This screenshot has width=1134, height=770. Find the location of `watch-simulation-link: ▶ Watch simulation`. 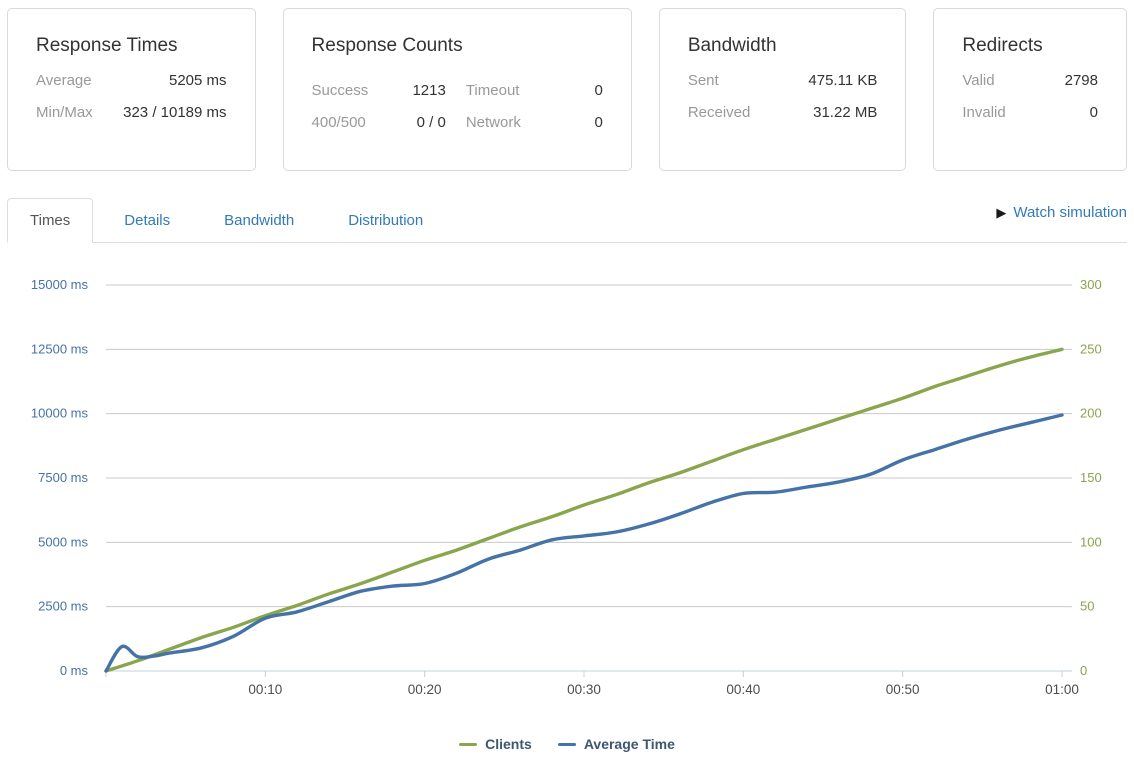

watch-simulation-link: ▶ Watch simulation is located at coordinates (1061, 212).